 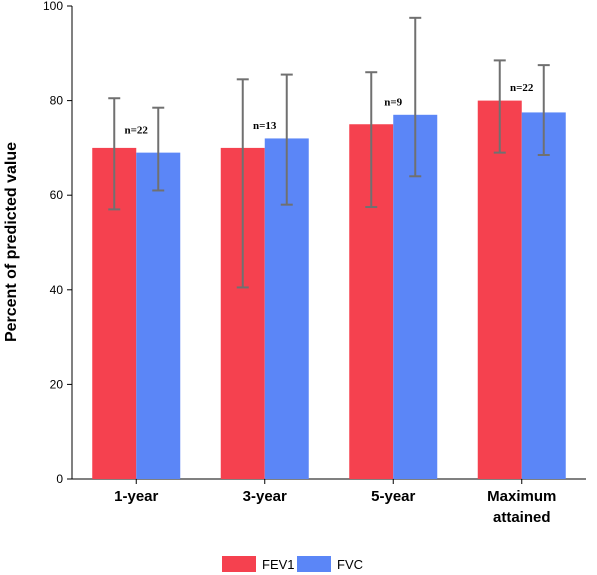 What do you see at coordinates (314, 564) in the screenshot?
I see `legend-swatch-fvc` at bounding box center [314, 564].